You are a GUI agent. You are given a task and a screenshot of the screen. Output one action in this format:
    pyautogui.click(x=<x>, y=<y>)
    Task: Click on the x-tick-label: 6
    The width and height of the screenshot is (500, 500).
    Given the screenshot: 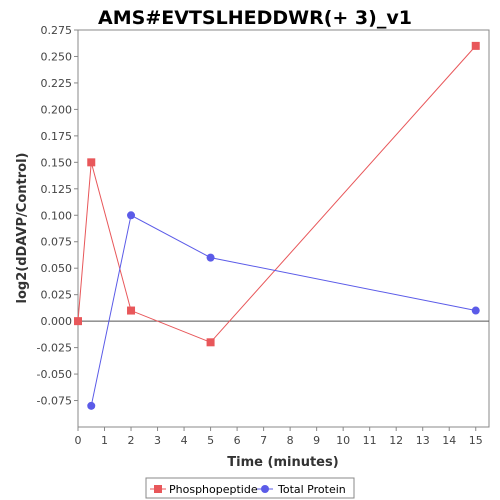 What is the action you would take?
    pyautogui.click(x=237, y=440)
    